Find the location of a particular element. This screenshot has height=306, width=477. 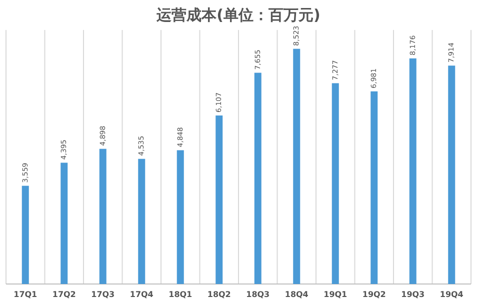

x-tick-label: 17Q1 is located at coordinates (26, 294).